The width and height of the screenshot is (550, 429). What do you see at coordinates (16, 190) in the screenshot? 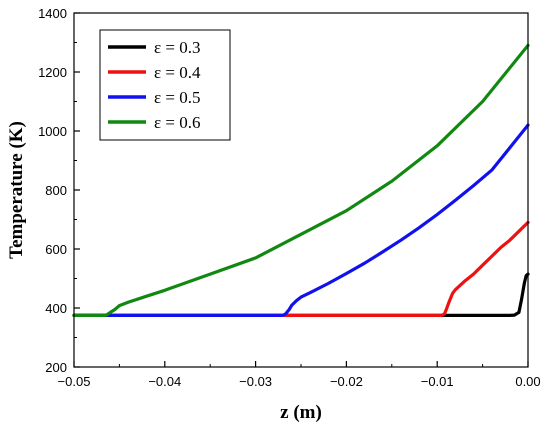
I see `y-axis-title: Temperature (K)` at bounding box center [16, 190].